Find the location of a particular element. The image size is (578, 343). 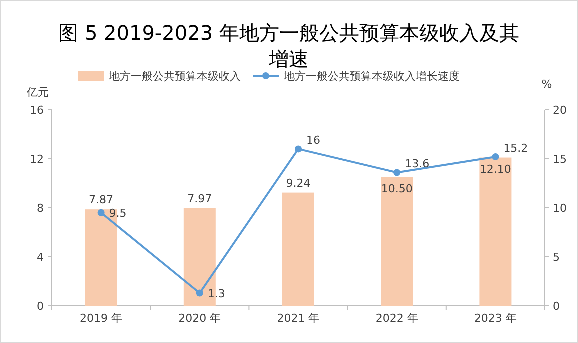

data-label: 10.50 is located at coordinates (397, 189).